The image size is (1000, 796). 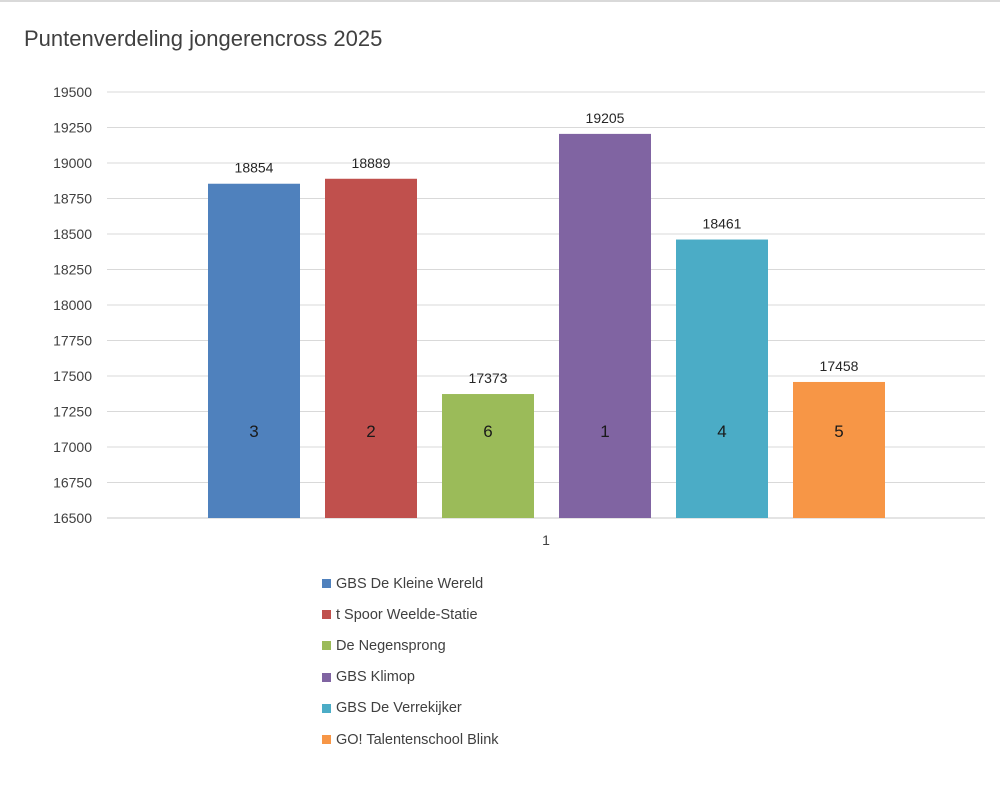 I want to click on rank-label: 1, so click(x=604, y=431).